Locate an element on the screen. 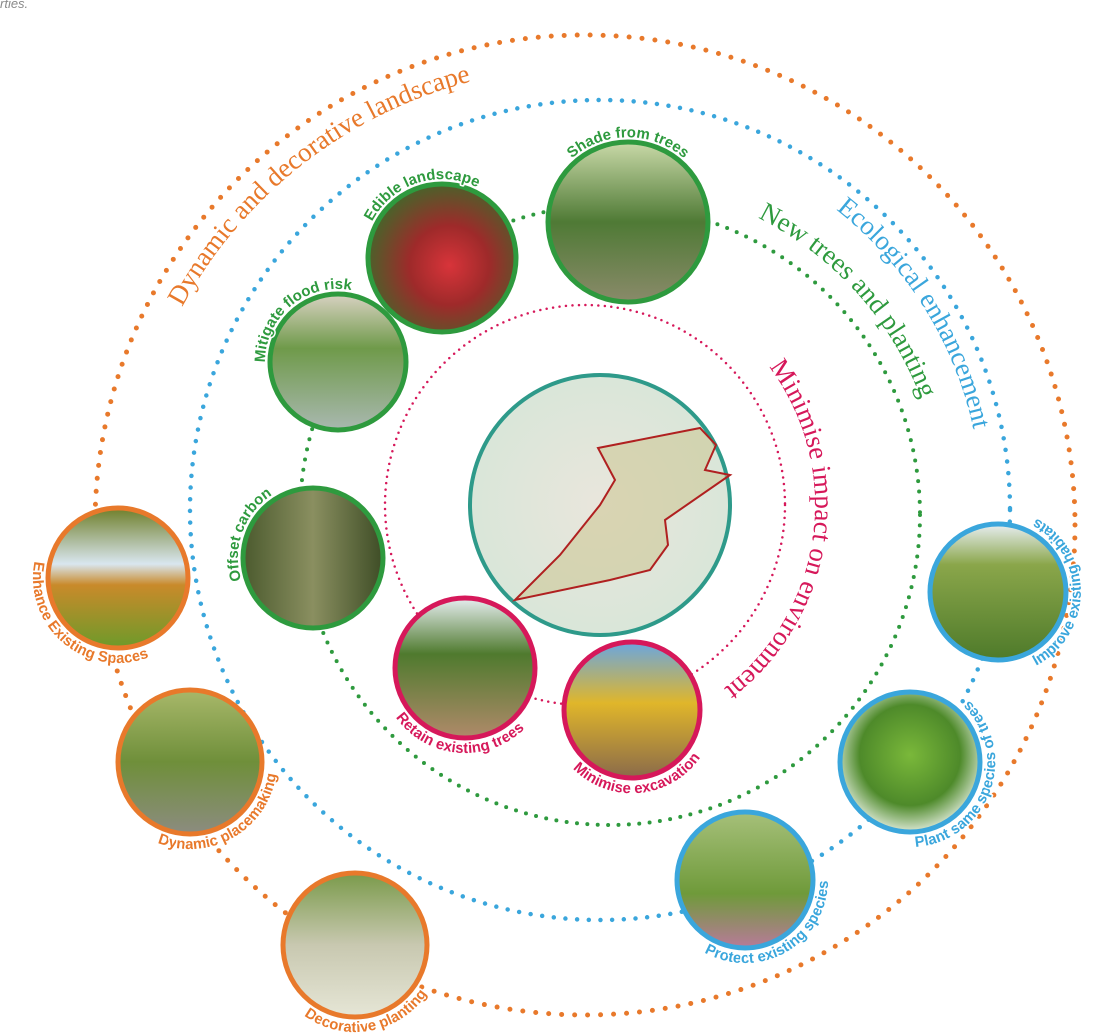 The image size is (1113, 1034). header-fragment: rties. is located at coordinates (14, 5).